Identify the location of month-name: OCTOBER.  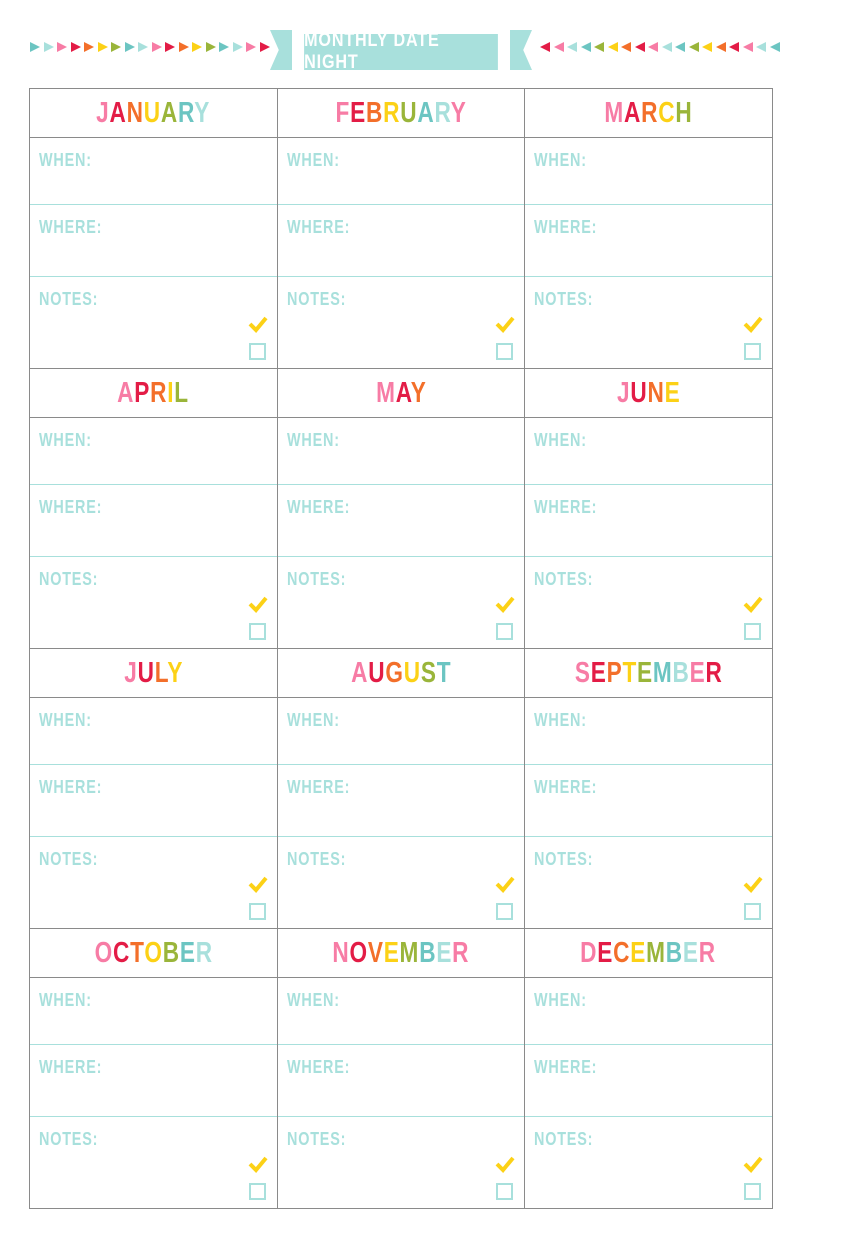
(153, 952).